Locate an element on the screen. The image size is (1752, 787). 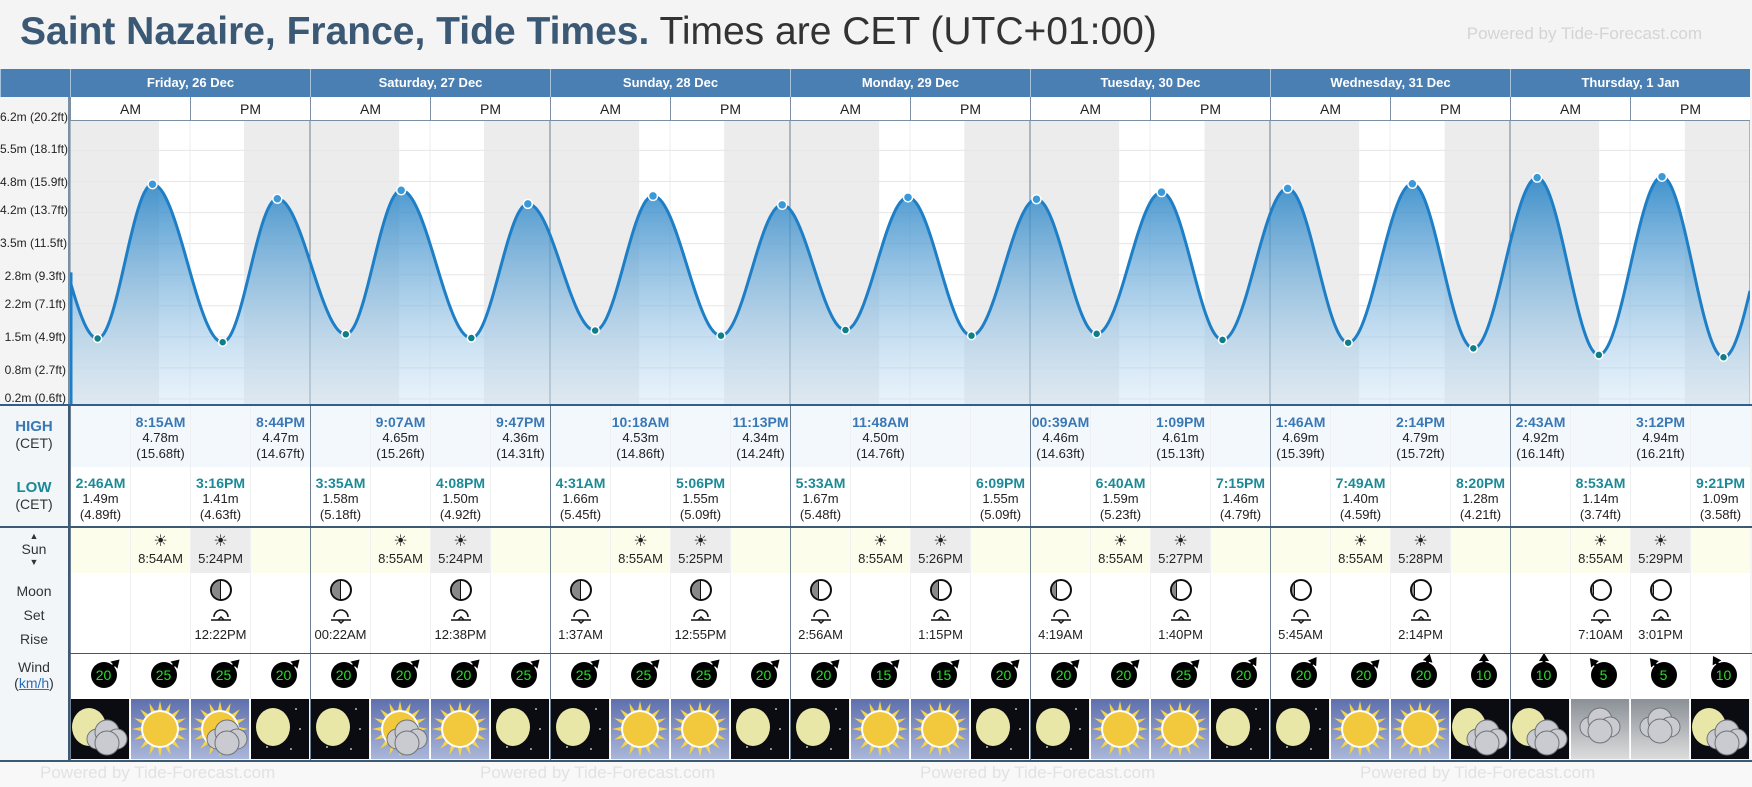
high-tide-time: 9:07AM is located at coordinates (400, 422).